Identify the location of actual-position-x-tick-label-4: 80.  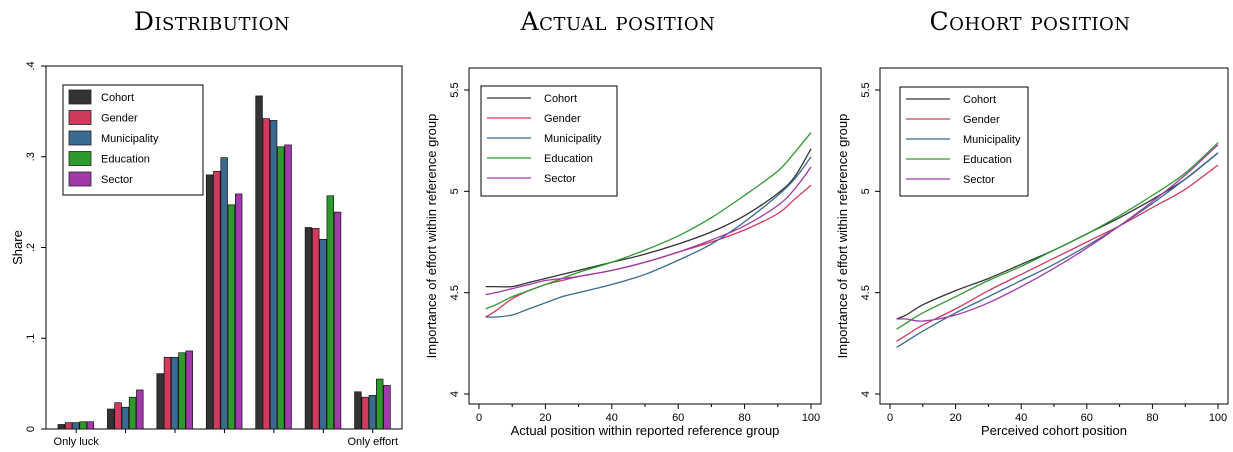
(744, 418).